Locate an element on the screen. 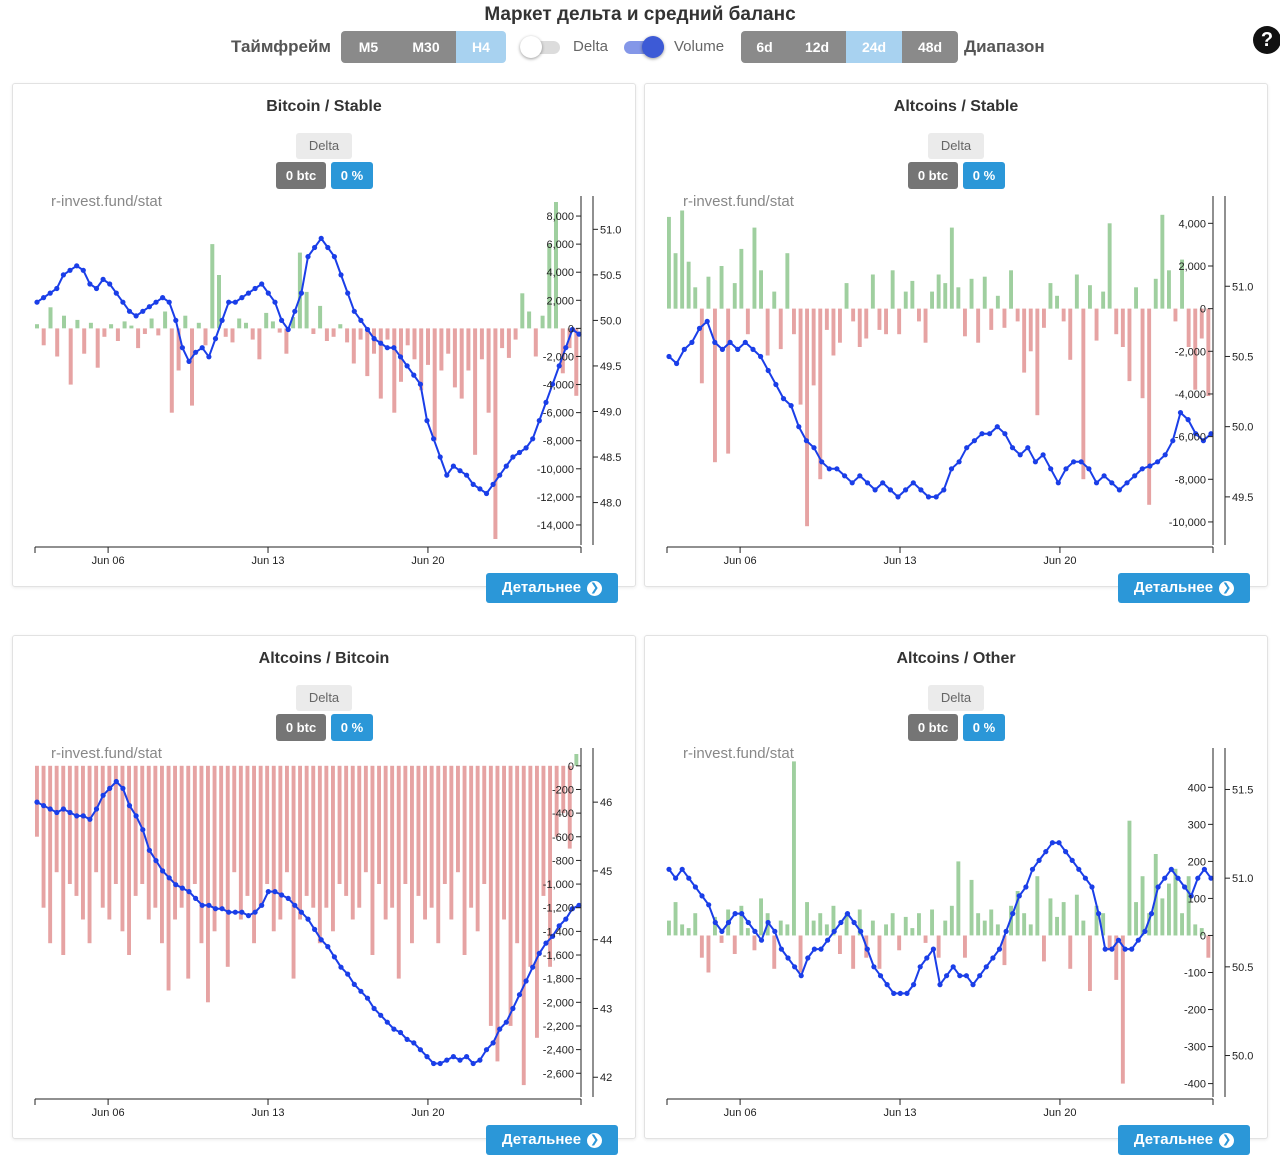 This screenshot has width=1280, height=1164. line-tick-label: 46 is located at coordinates (606, 803).